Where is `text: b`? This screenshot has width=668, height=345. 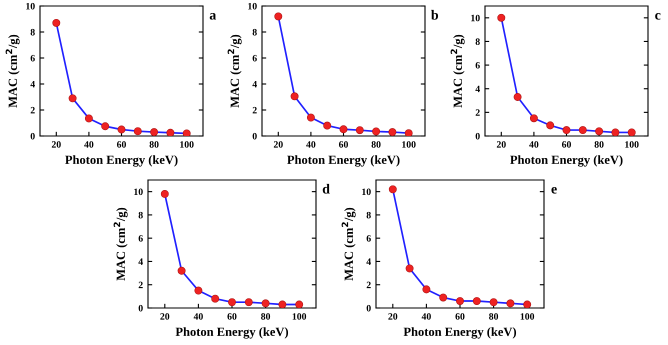 text: b is located at coordinates (434, 15).